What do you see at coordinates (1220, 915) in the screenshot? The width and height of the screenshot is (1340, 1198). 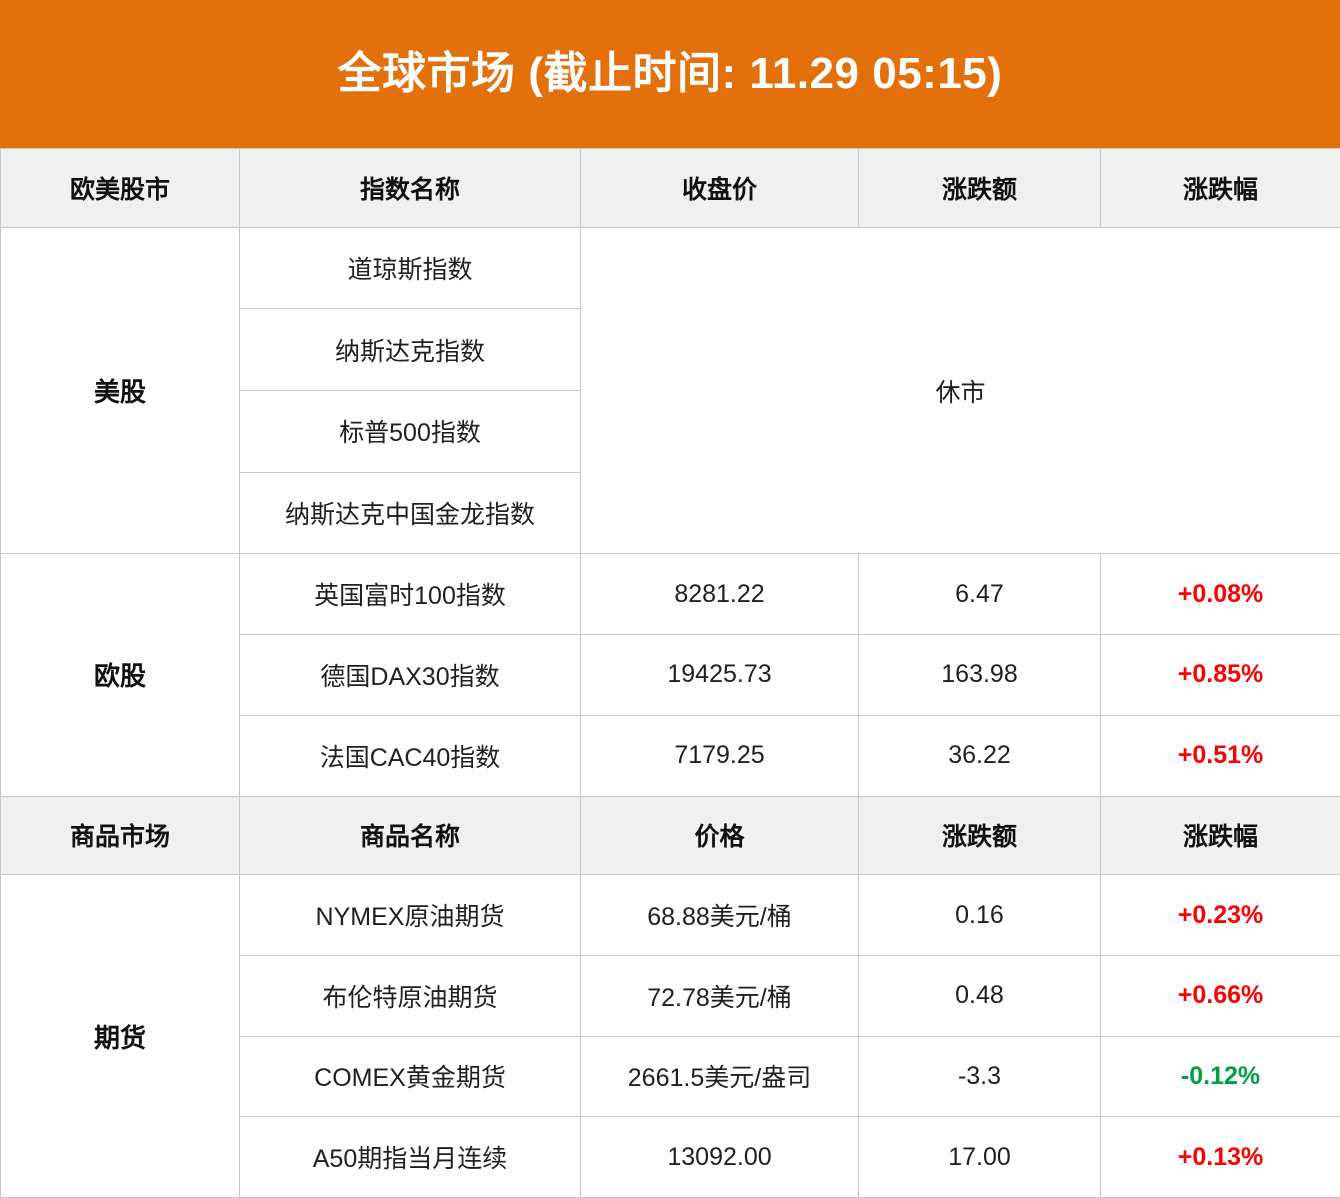 I see `commodity-pct-nymex-crude: +0.23%` at bounding box center [1220, 915].